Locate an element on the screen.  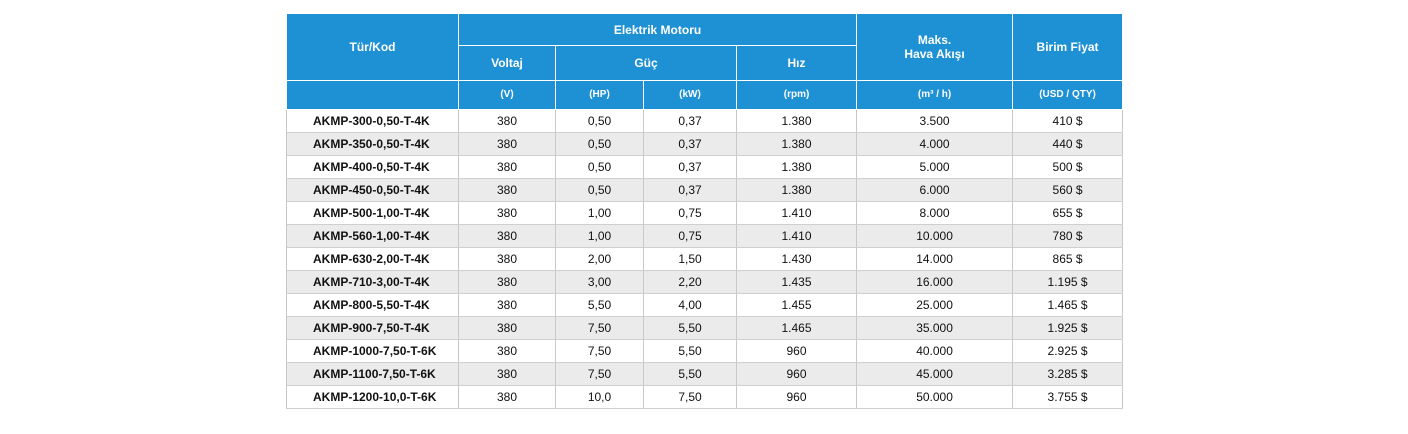
unit-code-empty is located at coordinates (372, 95).